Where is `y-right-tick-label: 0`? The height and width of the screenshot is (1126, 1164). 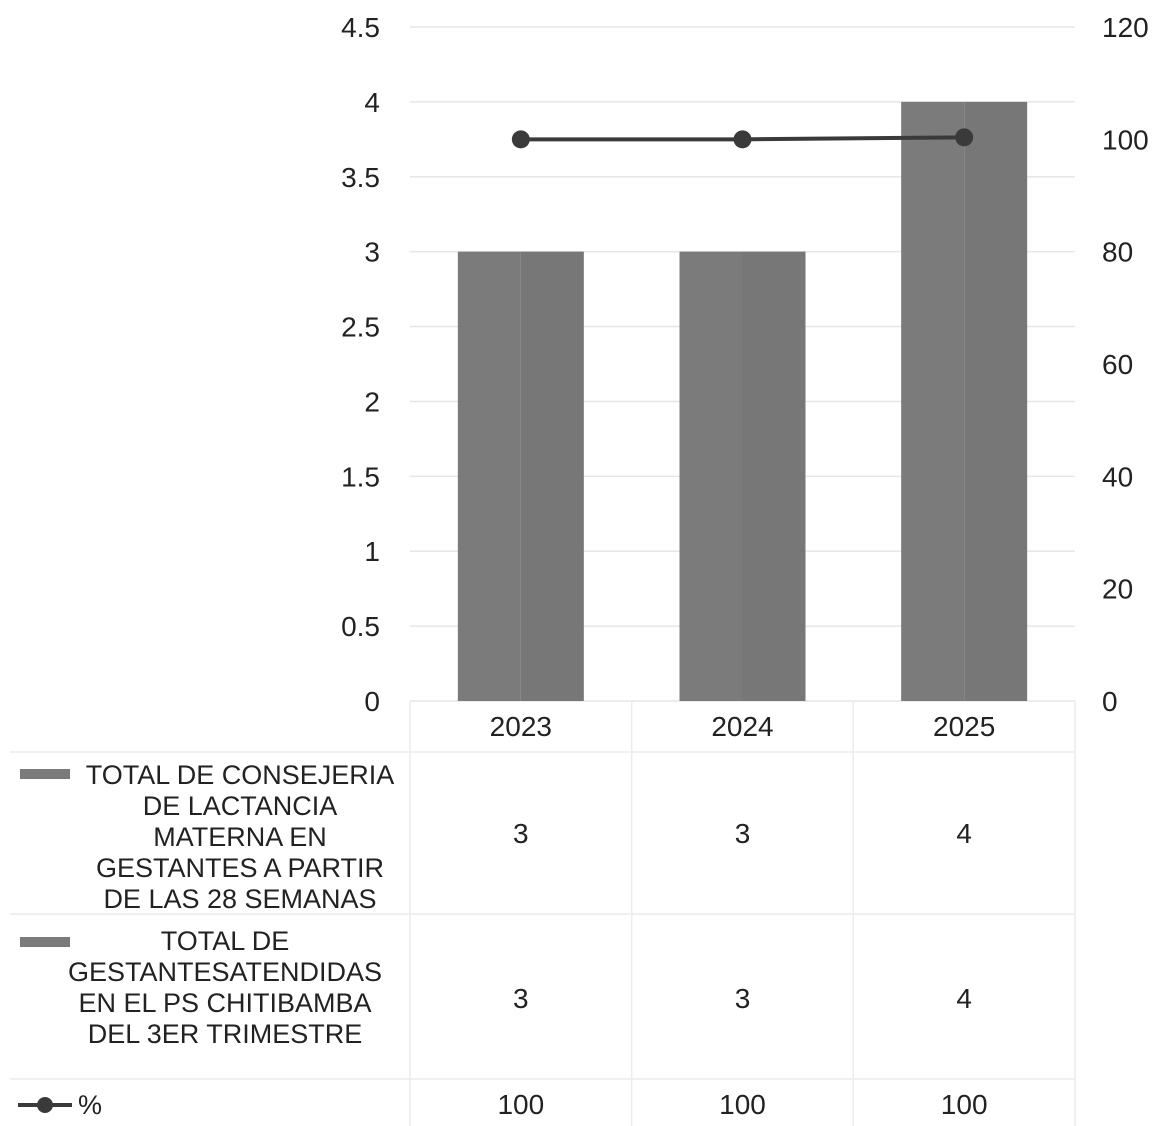
y-right-tick-label: 0 is located at coordinates (1110, 701).